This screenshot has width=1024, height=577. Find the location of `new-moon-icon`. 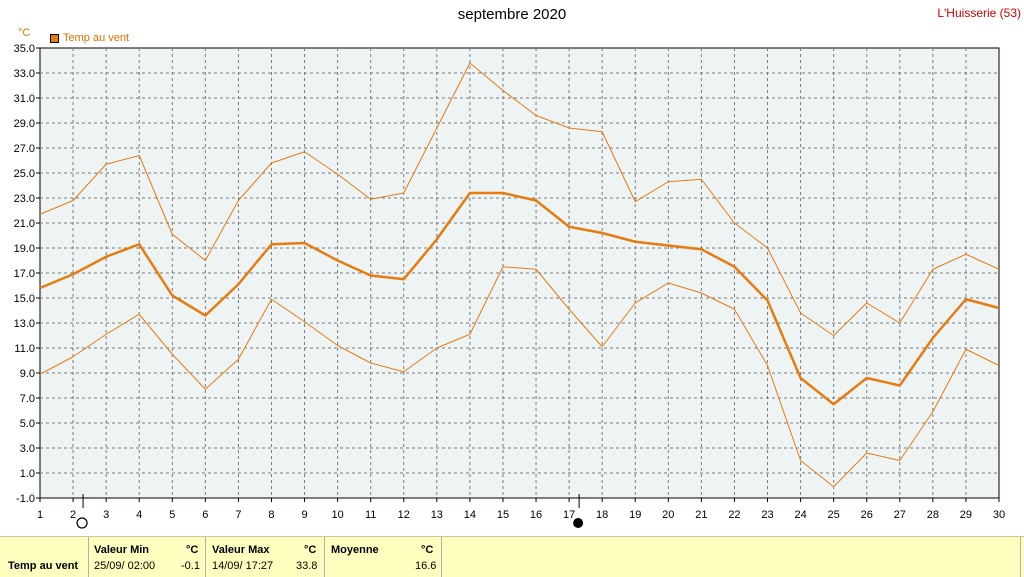

new-moon-icon is located at coordinates (578, 523).